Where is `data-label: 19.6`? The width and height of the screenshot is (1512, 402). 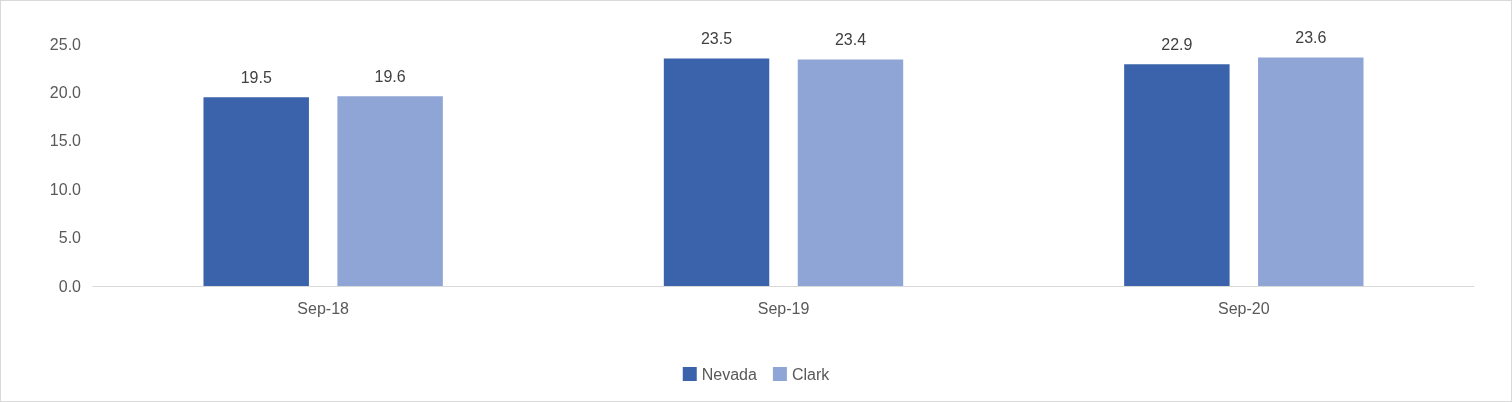 data-label: 19.6 is located at coordinates (390, 76).